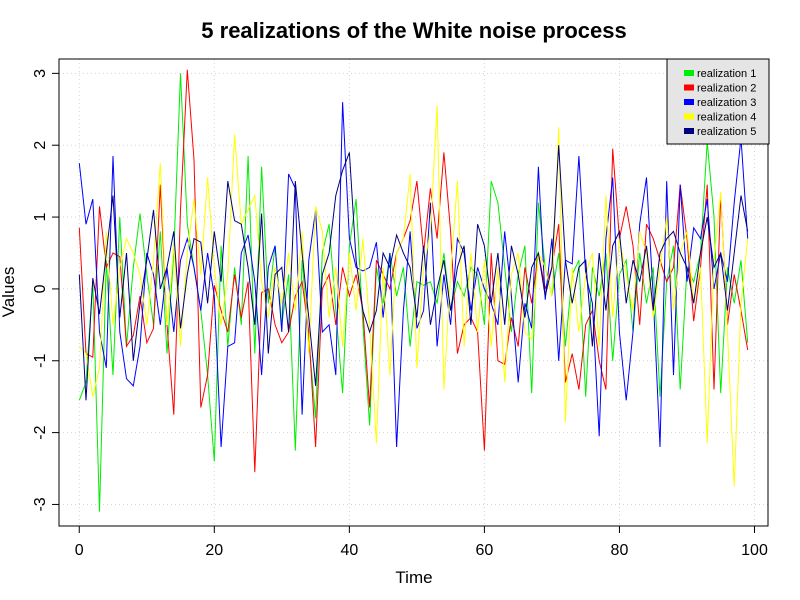 This screenshot has height=600, width=800. Describe the element at coordinates (726, 74) in the screenshot. I see `legend-entry: realization 1` at that location.